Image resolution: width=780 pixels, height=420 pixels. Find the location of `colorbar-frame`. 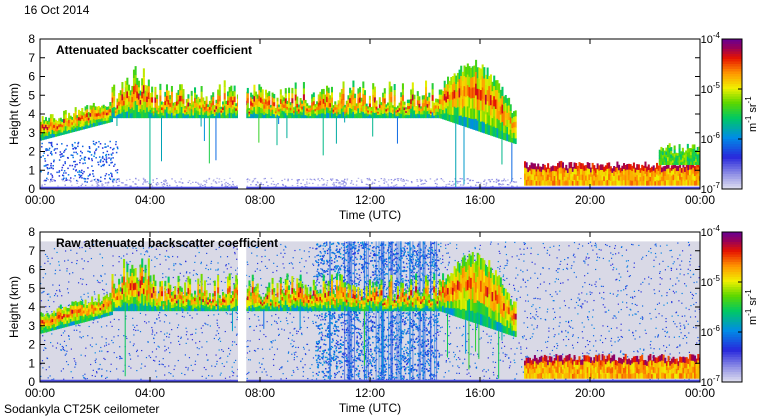

colorbar-frame is located at coordinates (732, 307).